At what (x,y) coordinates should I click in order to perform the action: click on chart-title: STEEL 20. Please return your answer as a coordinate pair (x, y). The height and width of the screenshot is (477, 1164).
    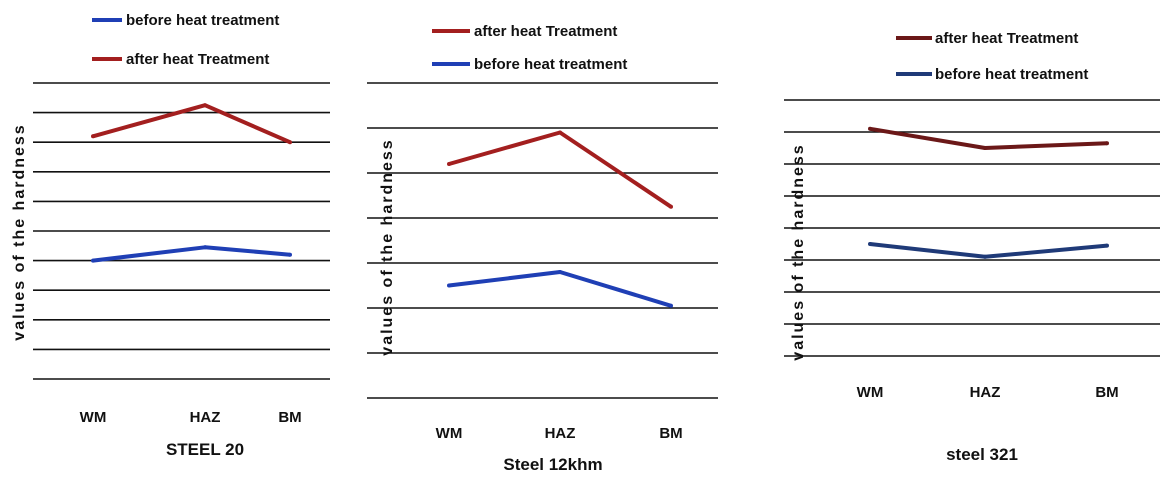
    Looking at the image, I should click on (205, 449).